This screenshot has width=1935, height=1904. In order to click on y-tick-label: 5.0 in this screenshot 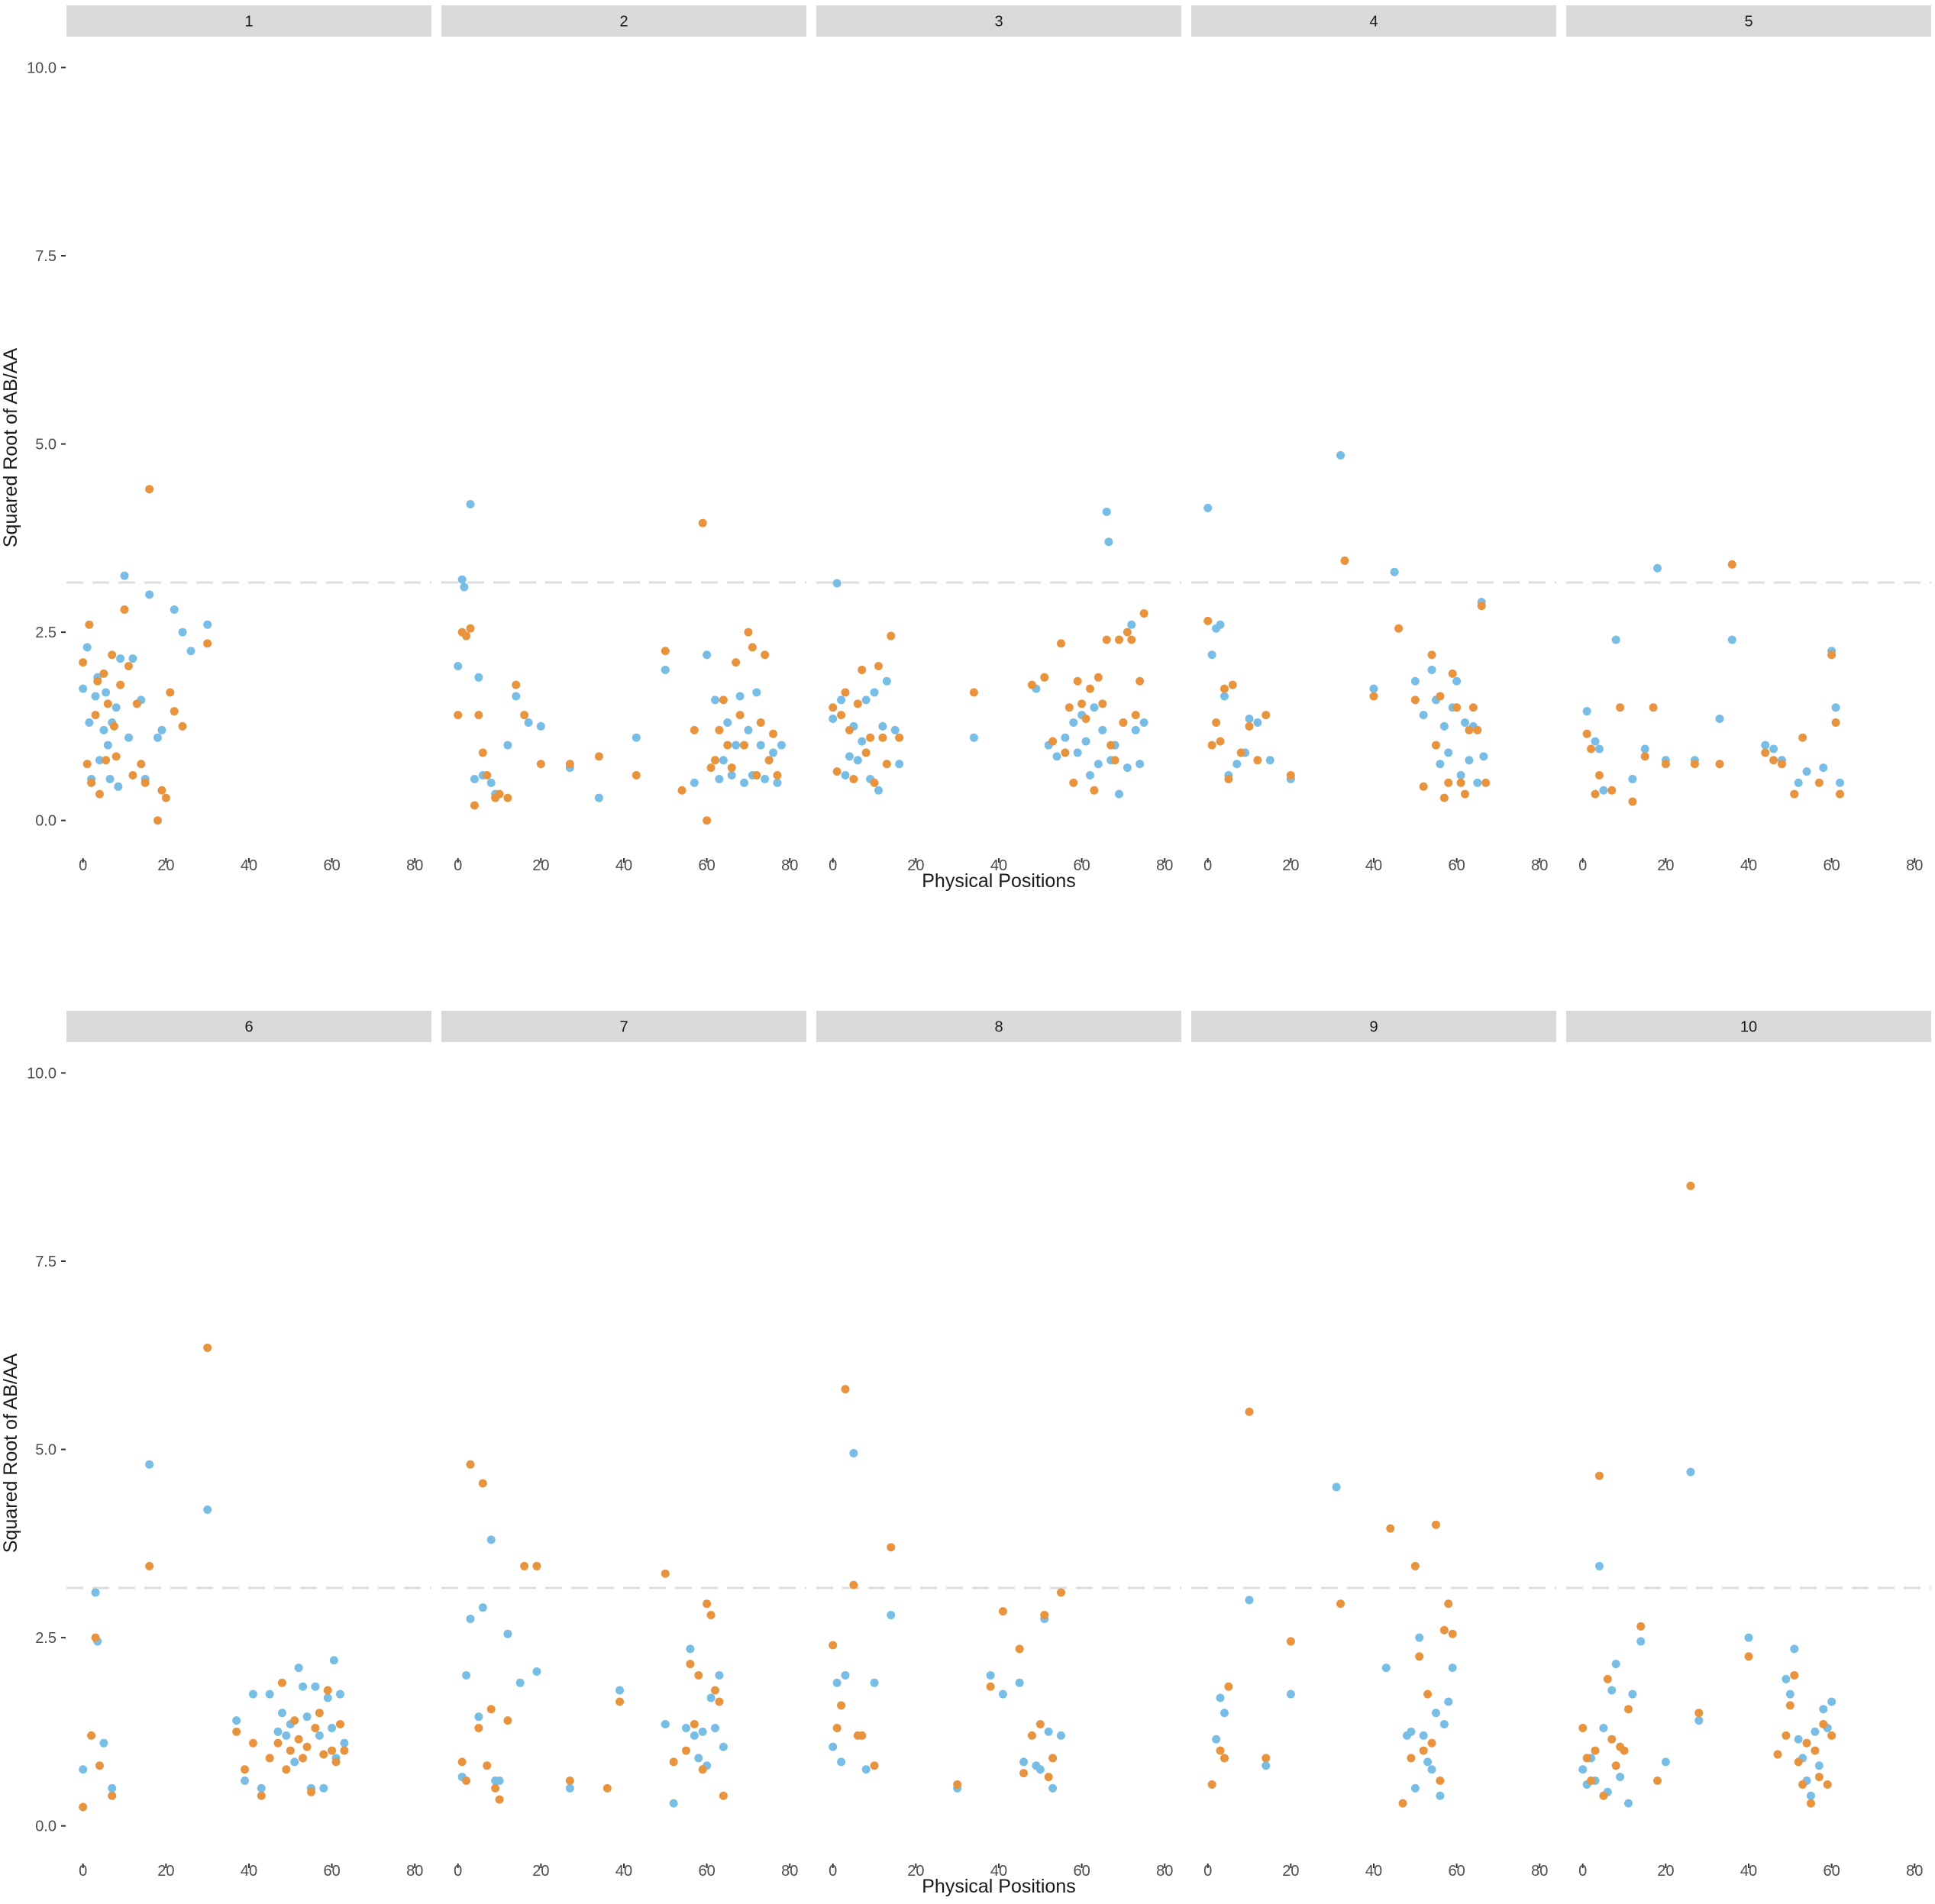, I will do `click(46, 445)`.